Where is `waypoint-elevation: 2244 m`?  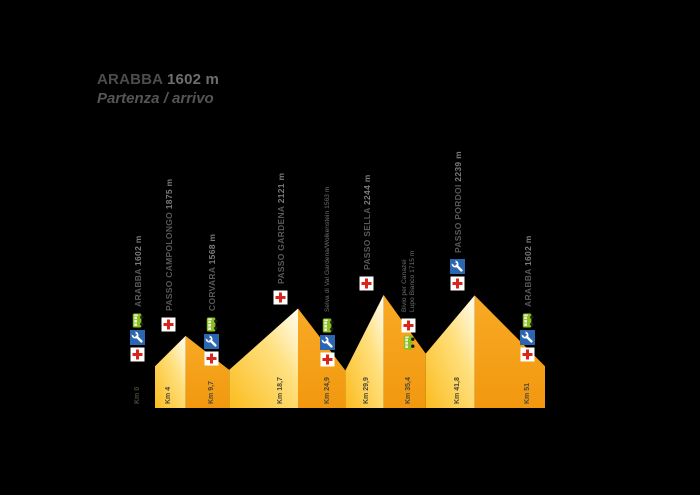 waypoint-elevation: 2244 m is located at coordinates (366, 189).